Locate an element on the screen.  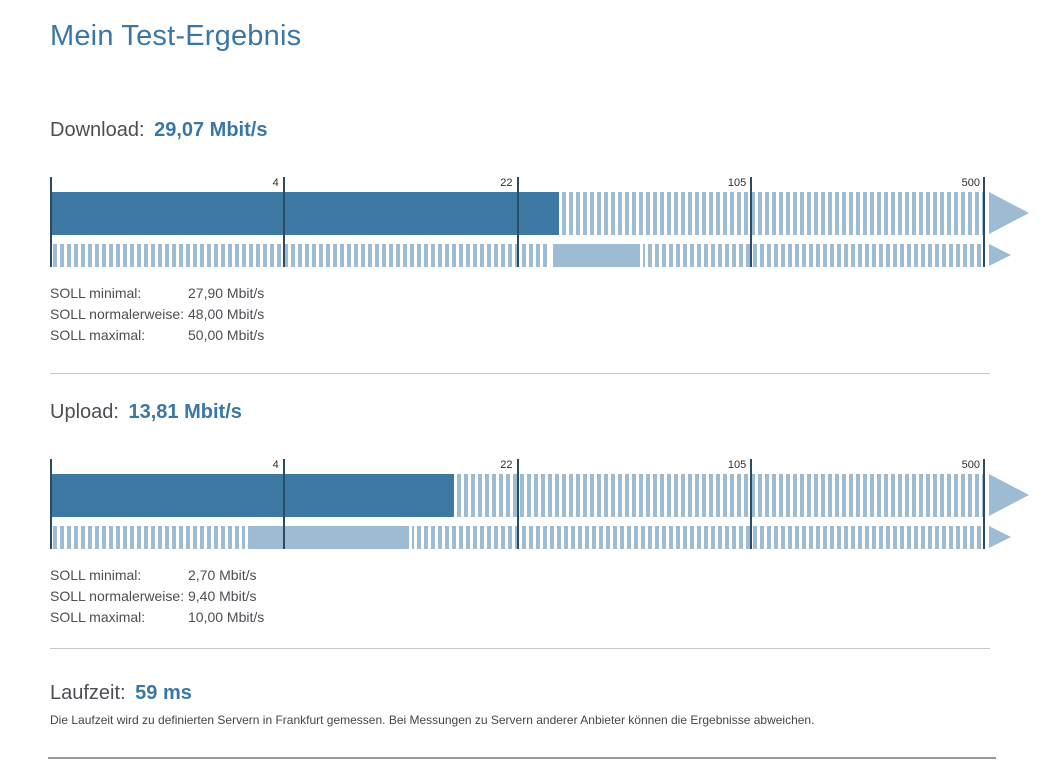
latency-label: Laufzeit: is located at coordinates (88, 693).